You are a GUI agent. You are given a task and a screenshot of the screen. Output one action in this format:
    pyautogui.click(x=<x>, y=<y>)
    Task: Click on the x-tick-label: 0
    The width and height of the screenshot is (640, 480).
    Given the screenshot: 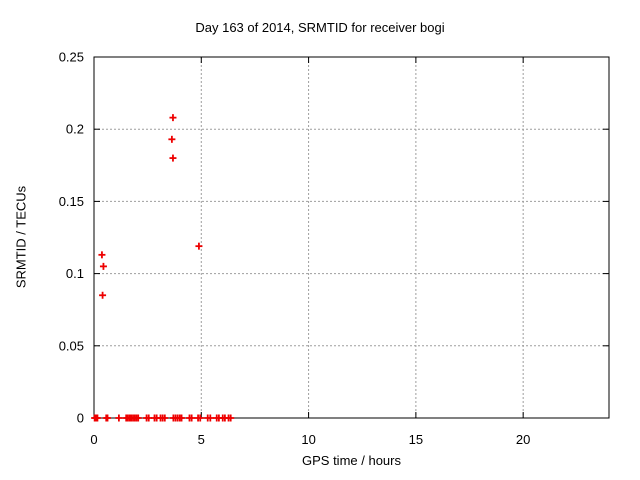 What is the action you would take?
    pyautogui.click(x=93, y=439)
    